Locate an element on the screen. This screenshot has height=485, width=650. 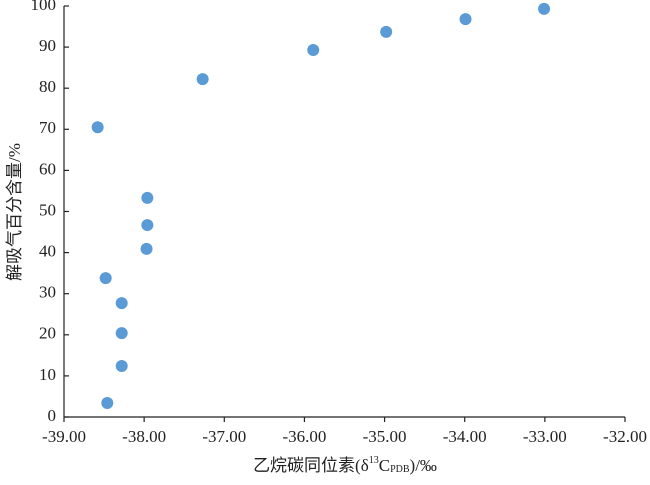
x-tick-label: -34.00 is located at coordinates (465, 436).